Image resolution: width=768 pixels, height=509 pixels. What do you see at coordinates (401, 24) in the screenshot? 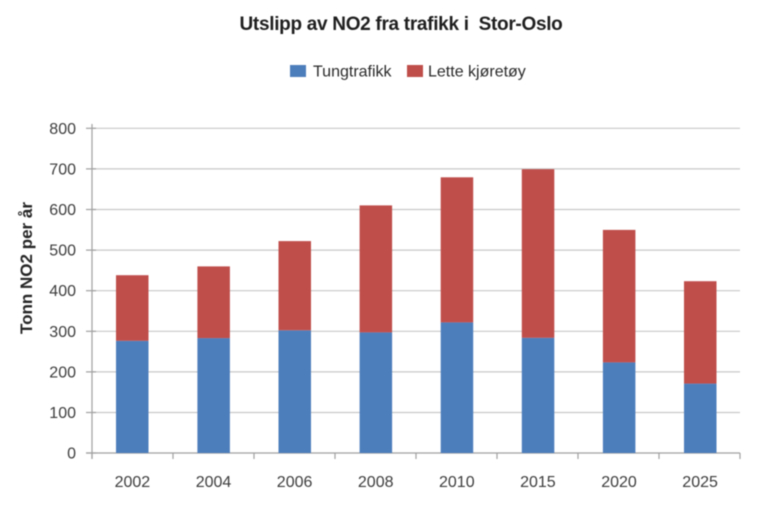
I see `svg-text:Utslipp av NO2 fra trafikk i: Utslipp av NO2 fra trafikk i Stor-Oslo` at bounding box center [401, 24].